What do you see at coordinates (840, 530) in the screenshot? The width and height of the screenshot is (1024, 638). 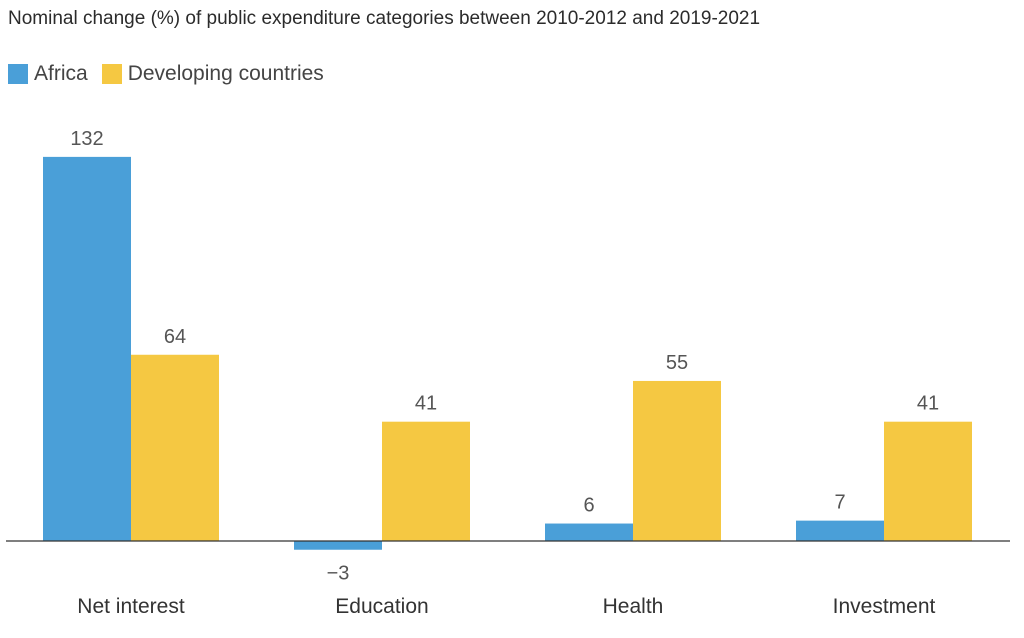 I see `bar-africa-investment` at bounding box center [840, 530].